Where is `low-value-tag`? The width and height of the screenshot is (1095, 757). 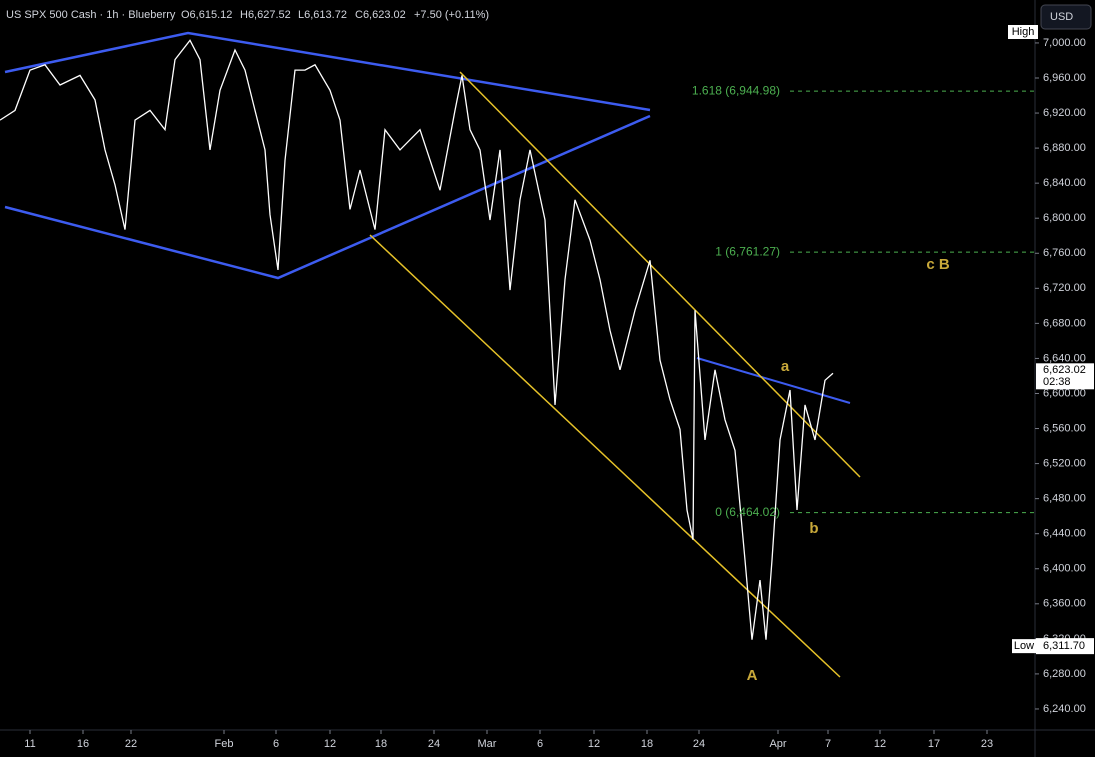
low-value-tag is located at coordinates (1065, 646).